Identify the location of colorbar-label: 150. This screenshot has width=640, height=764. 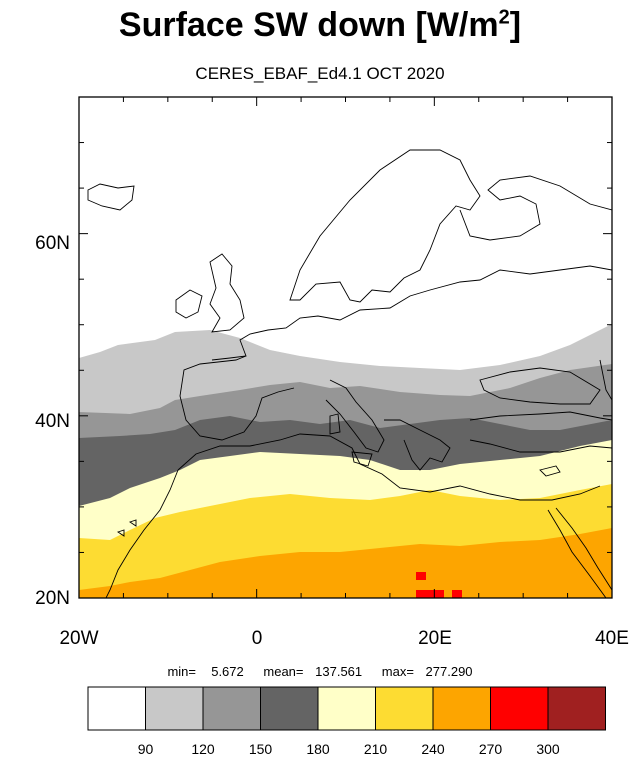
(260, 749).